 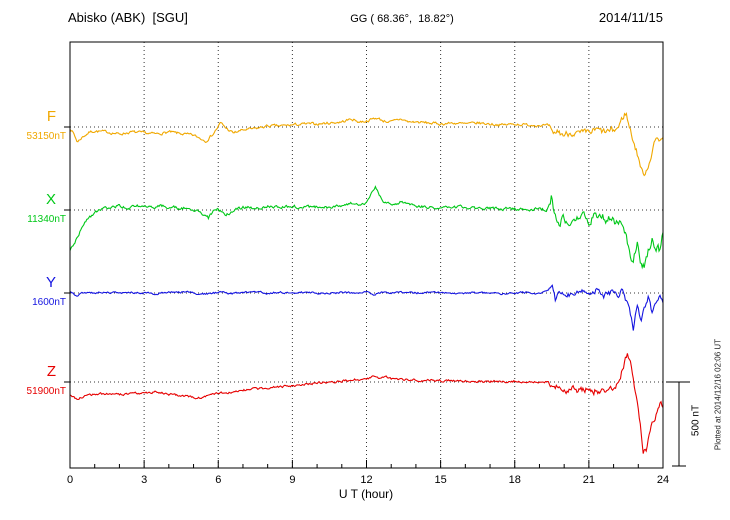 I want to click on channel-F-label: F, so click(x=51, y=116).